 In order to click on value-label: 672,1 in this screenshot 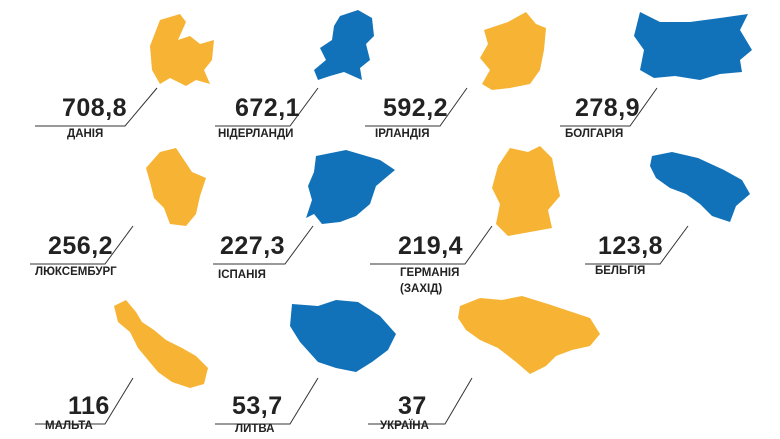, I will do `click(268, 108)`.